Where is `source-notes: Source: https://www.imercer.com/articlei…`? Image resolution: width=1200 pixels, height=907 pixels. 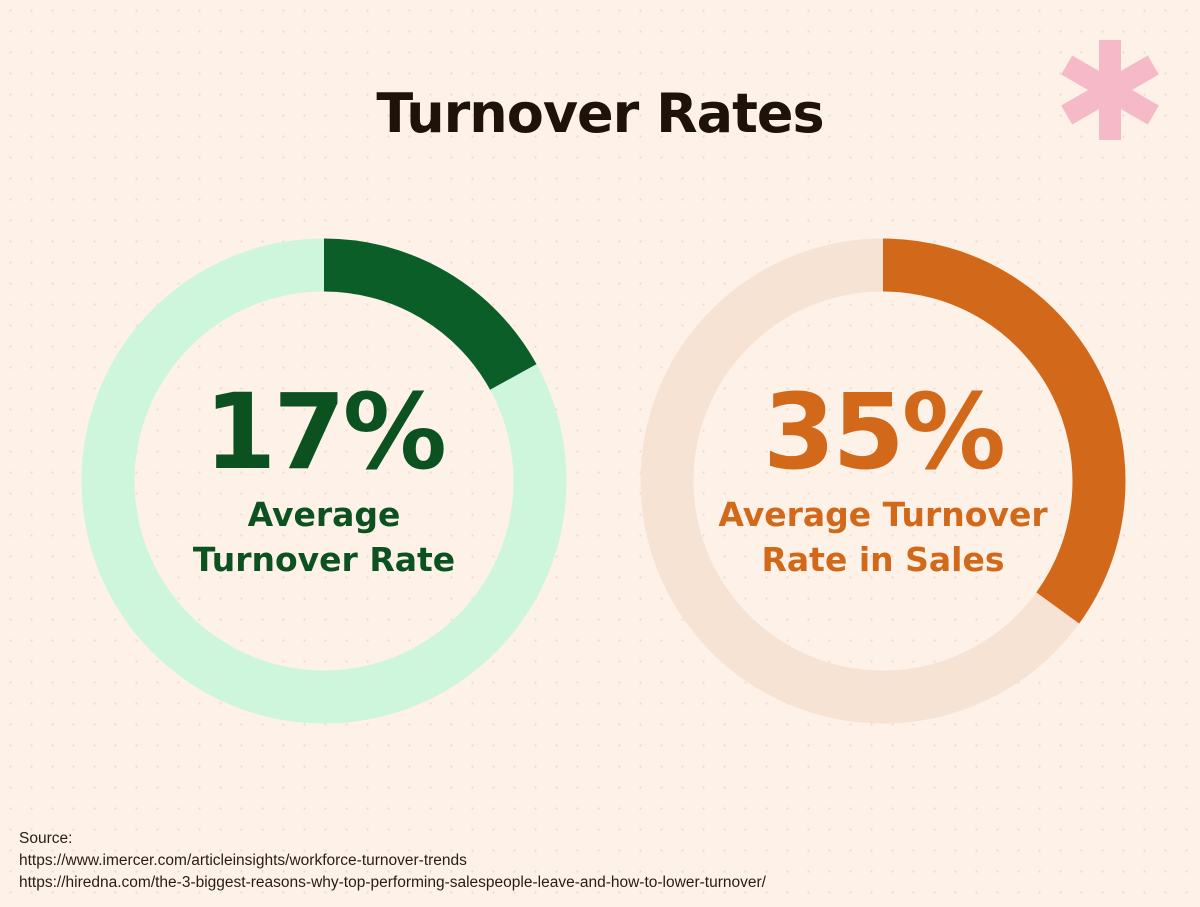
source-notes: Source: https://www.imercer.com/articlei… is located at coordinates (392, 861).